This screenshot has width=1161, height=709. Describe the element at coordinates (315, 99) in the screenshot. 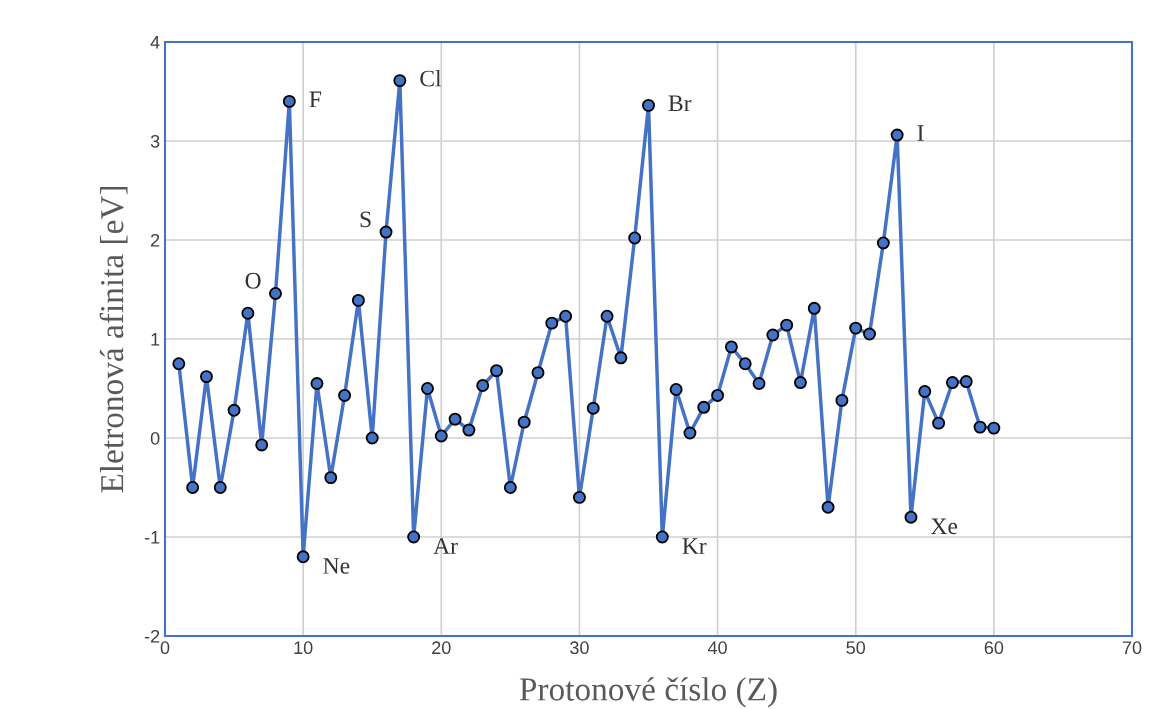

I see `annotation: F` at that location.